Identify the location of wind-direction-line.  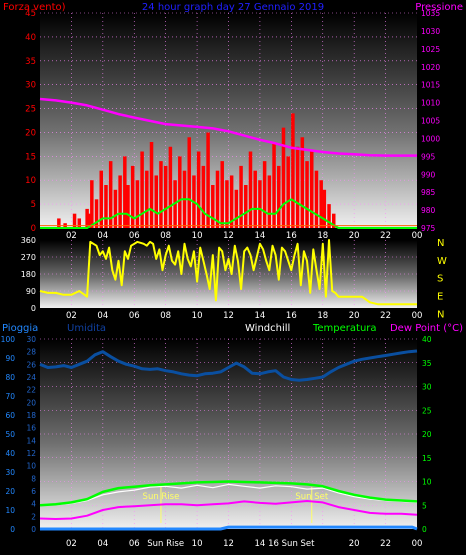
(228, 272).